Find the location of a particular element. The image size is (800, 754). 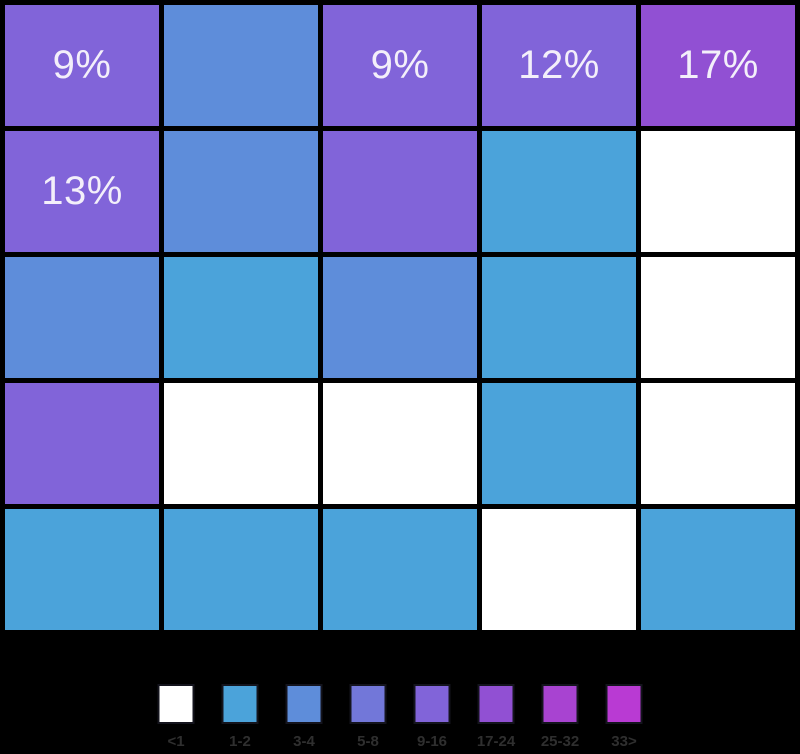

legend-item: 25-32 is located at coordinates (560, 717).